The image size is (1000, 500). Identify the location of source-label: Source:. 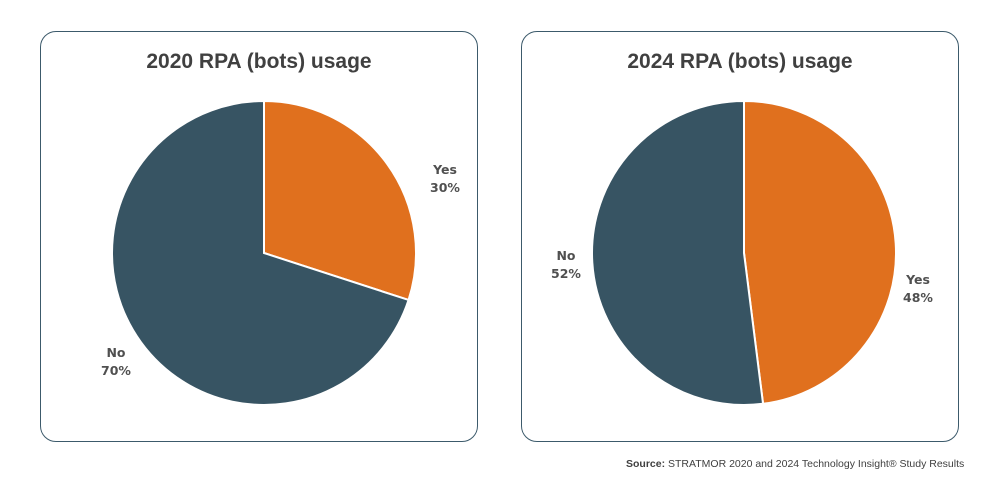
(646, 464).